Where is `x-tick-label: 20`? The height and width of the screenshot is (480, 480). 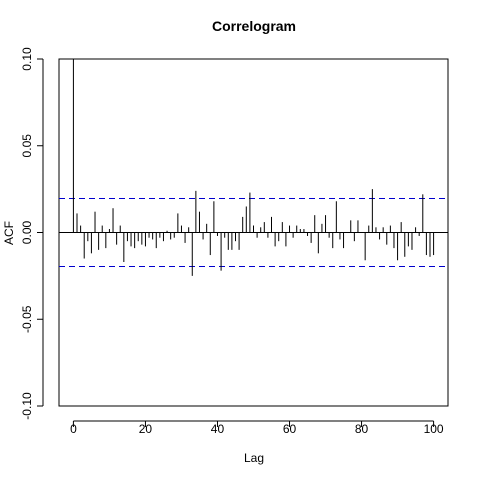
x-tick-label: 20 is located at coordinates (146, 429).